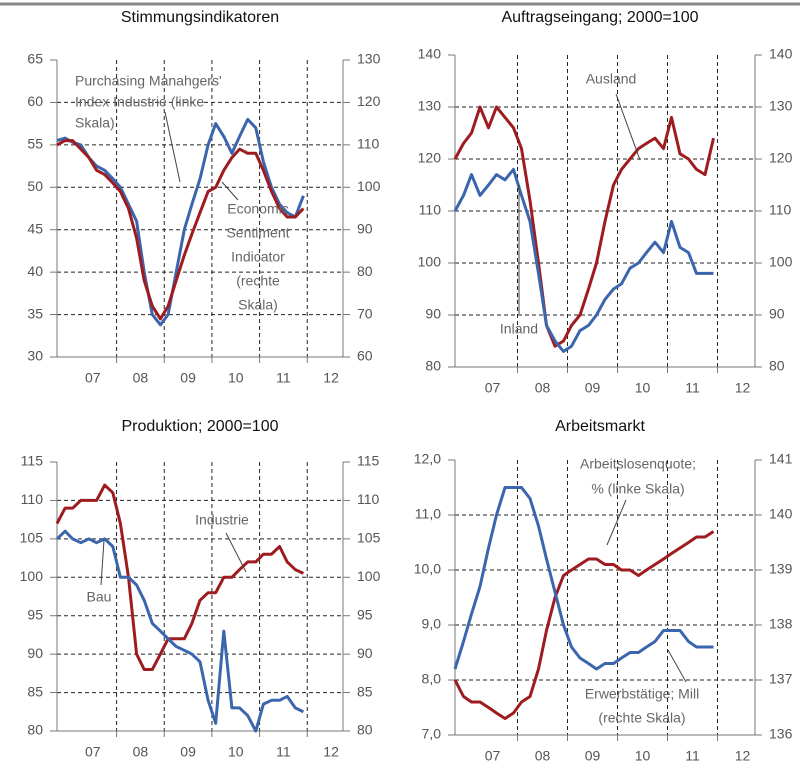 The height and width of the screenshot is (783, 800). I want to click on y2-tick-label: 70, so click(365, 313).